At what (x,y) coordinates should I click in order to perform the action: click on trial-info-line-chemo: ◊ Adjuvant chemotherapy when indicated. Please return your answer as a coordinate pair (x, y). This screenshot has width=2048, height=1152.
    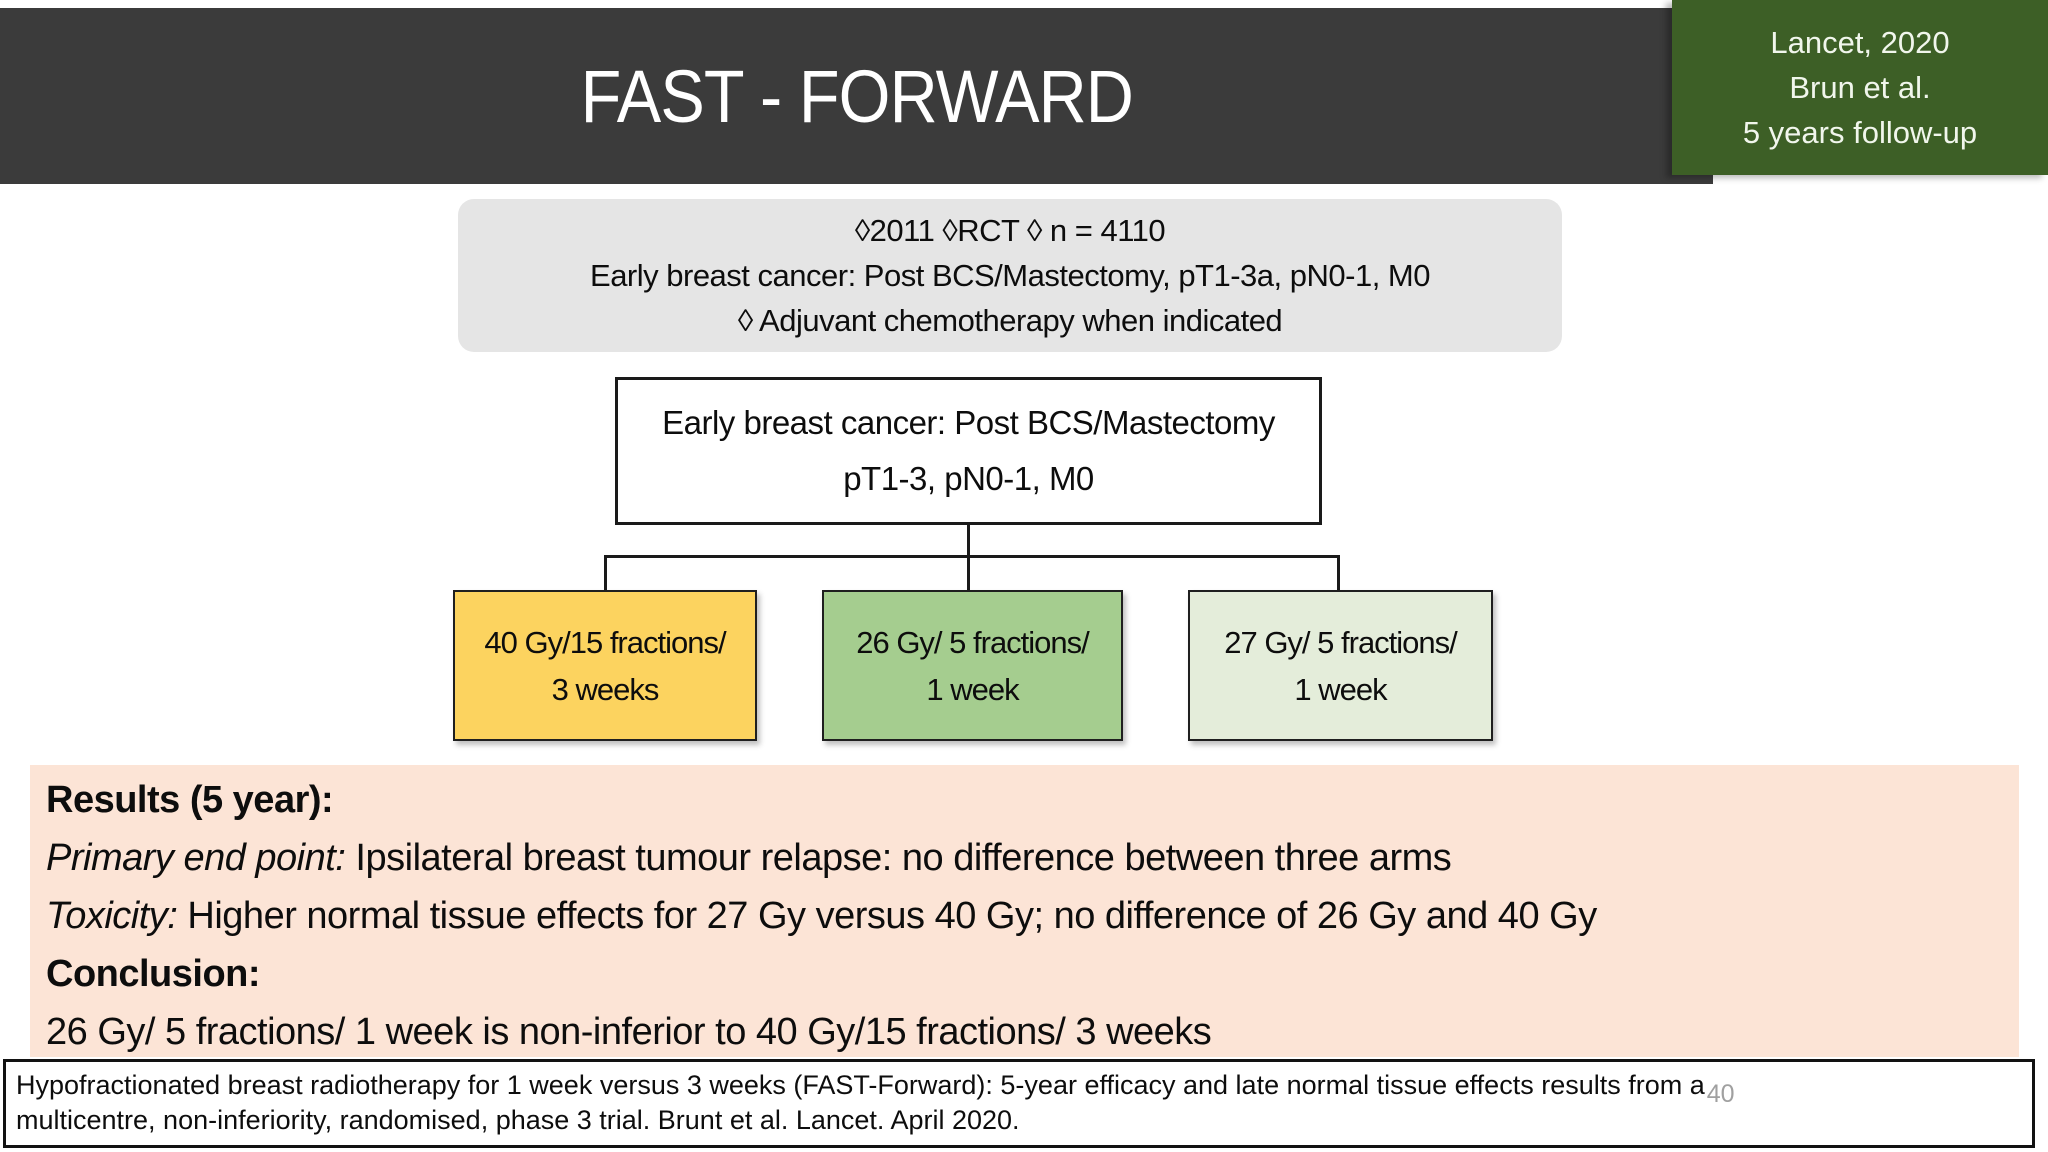
    Looking at the image, I should click on (1010, 320).